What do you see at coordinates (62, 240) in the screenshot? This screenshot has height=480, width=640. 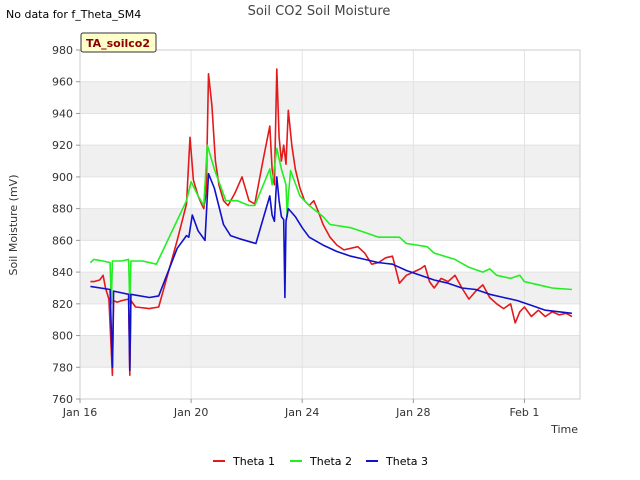 I see `y-tick-label: 860` at bounding box center [62, 240].